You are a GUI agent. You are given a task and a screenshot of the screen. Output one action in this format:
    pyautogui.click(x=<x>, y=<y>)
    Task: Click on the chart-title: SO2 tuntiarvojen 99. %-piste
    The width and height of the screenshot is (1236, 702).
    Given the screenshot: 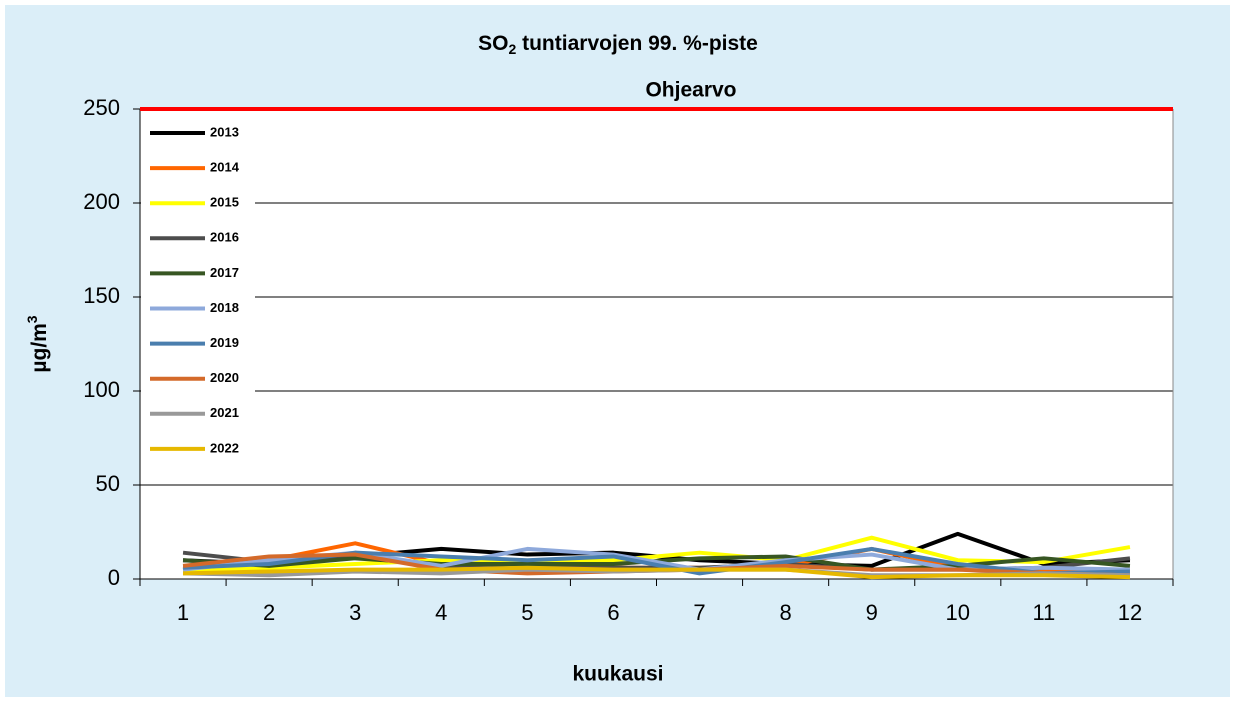 What is the action you would take?
    pyautogui.click(x=618, y=44)
    